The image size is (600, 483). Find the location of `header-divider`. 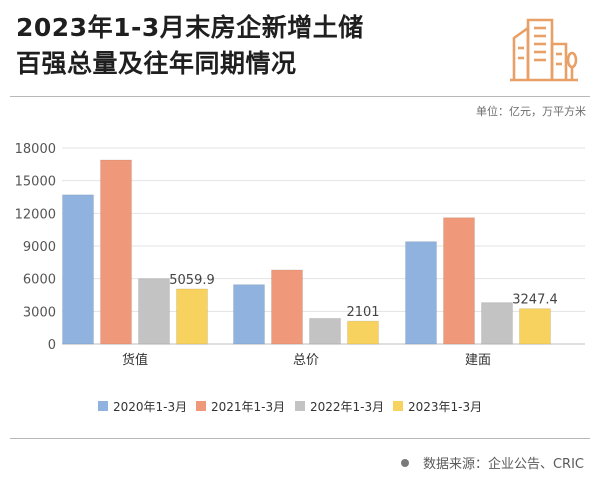

header-divider is located at coordinates (300, 96).